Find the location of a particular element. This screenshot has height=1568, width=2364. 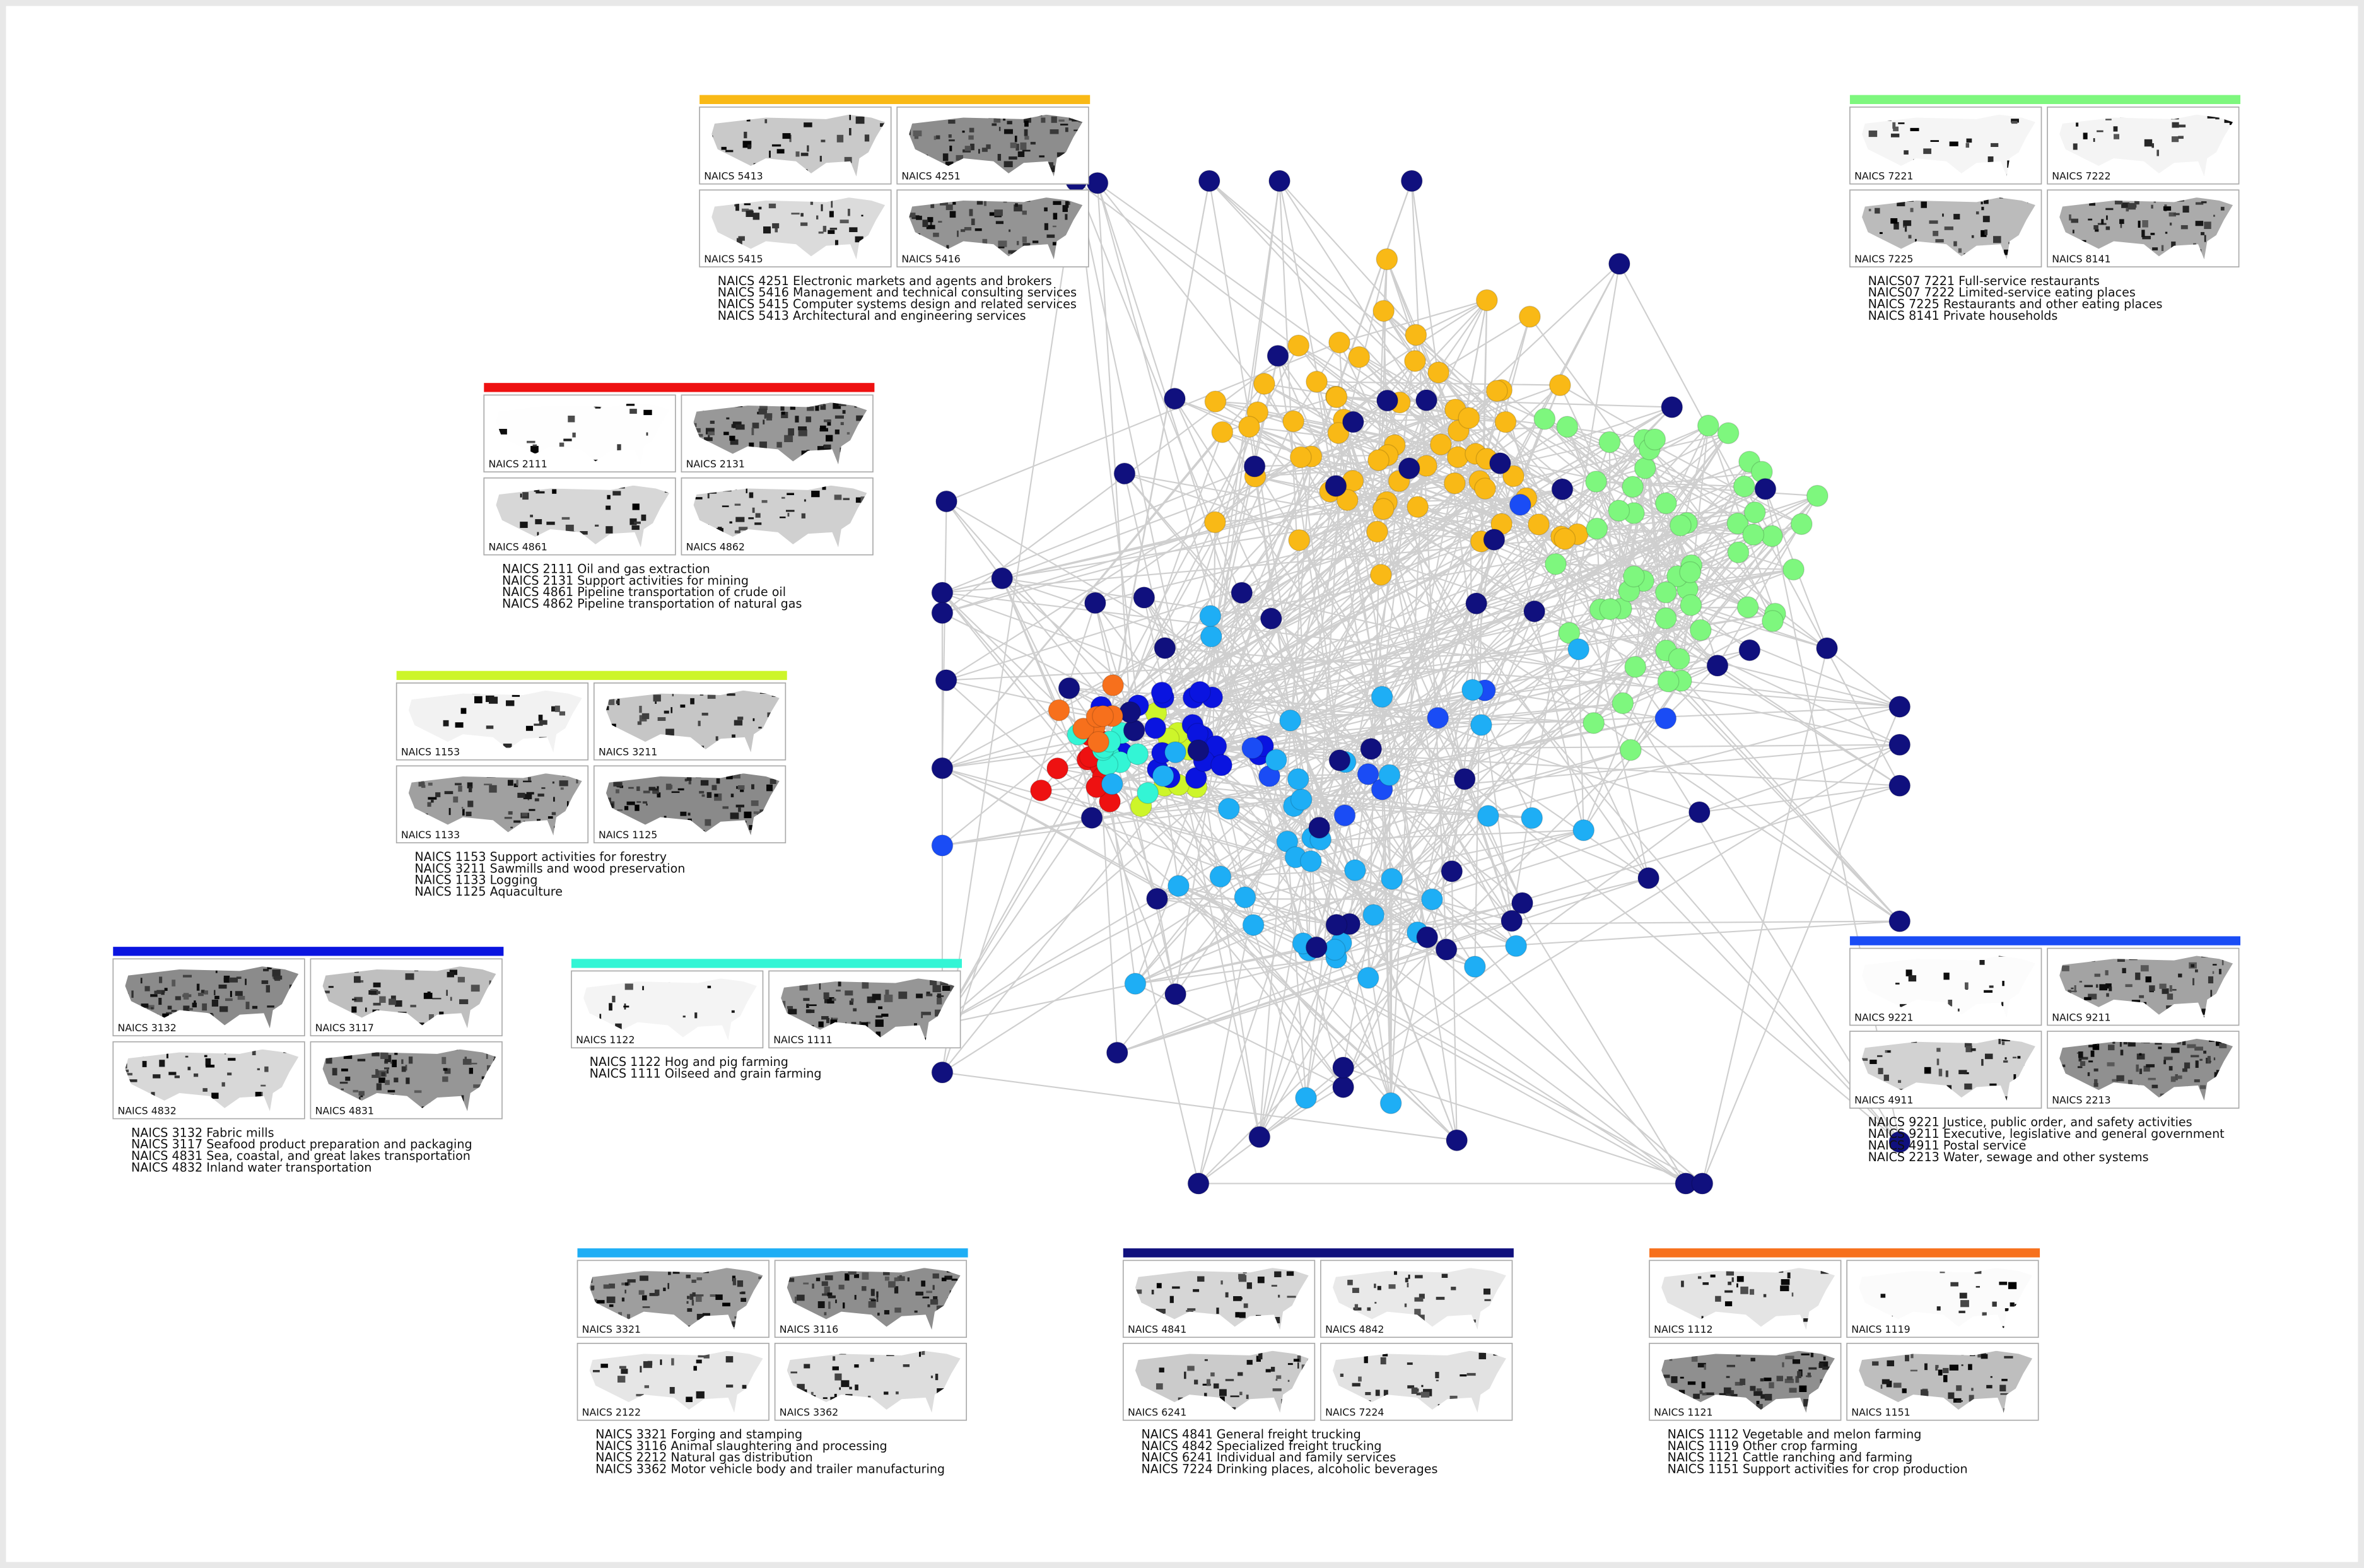

map-label: NAICS 3362 is located at coordinates (809, 1413).